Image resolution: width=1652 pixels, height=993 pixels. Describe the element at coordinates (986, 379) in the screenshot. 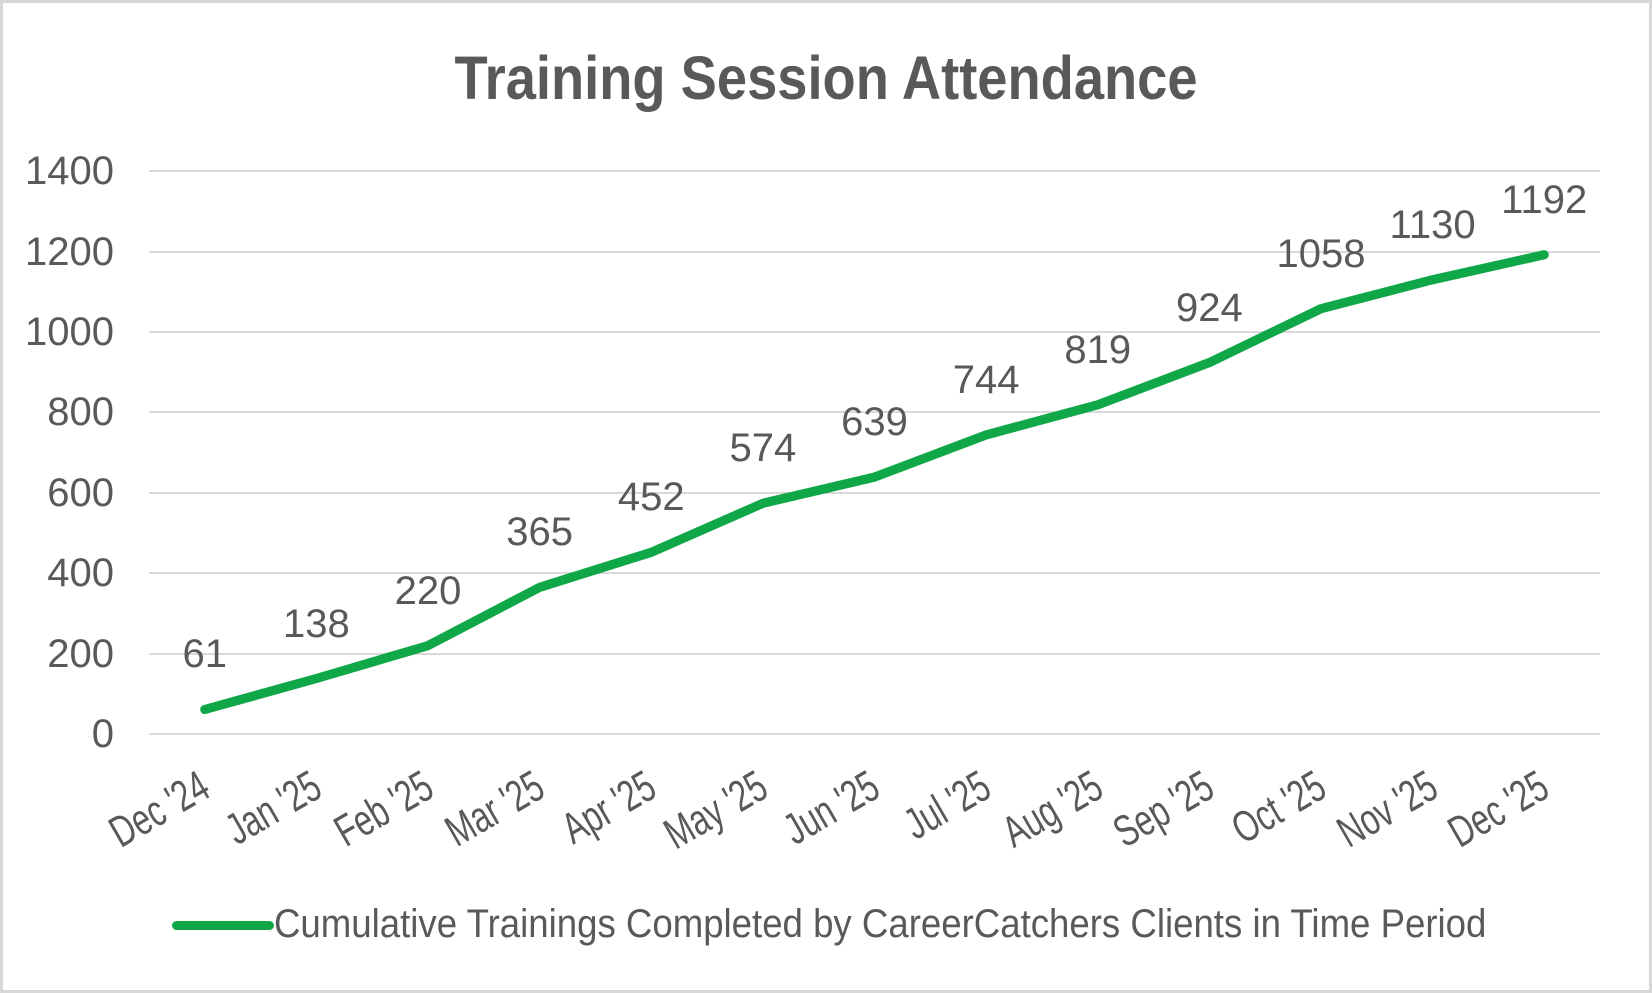

I see `data-label: 744` at that location.